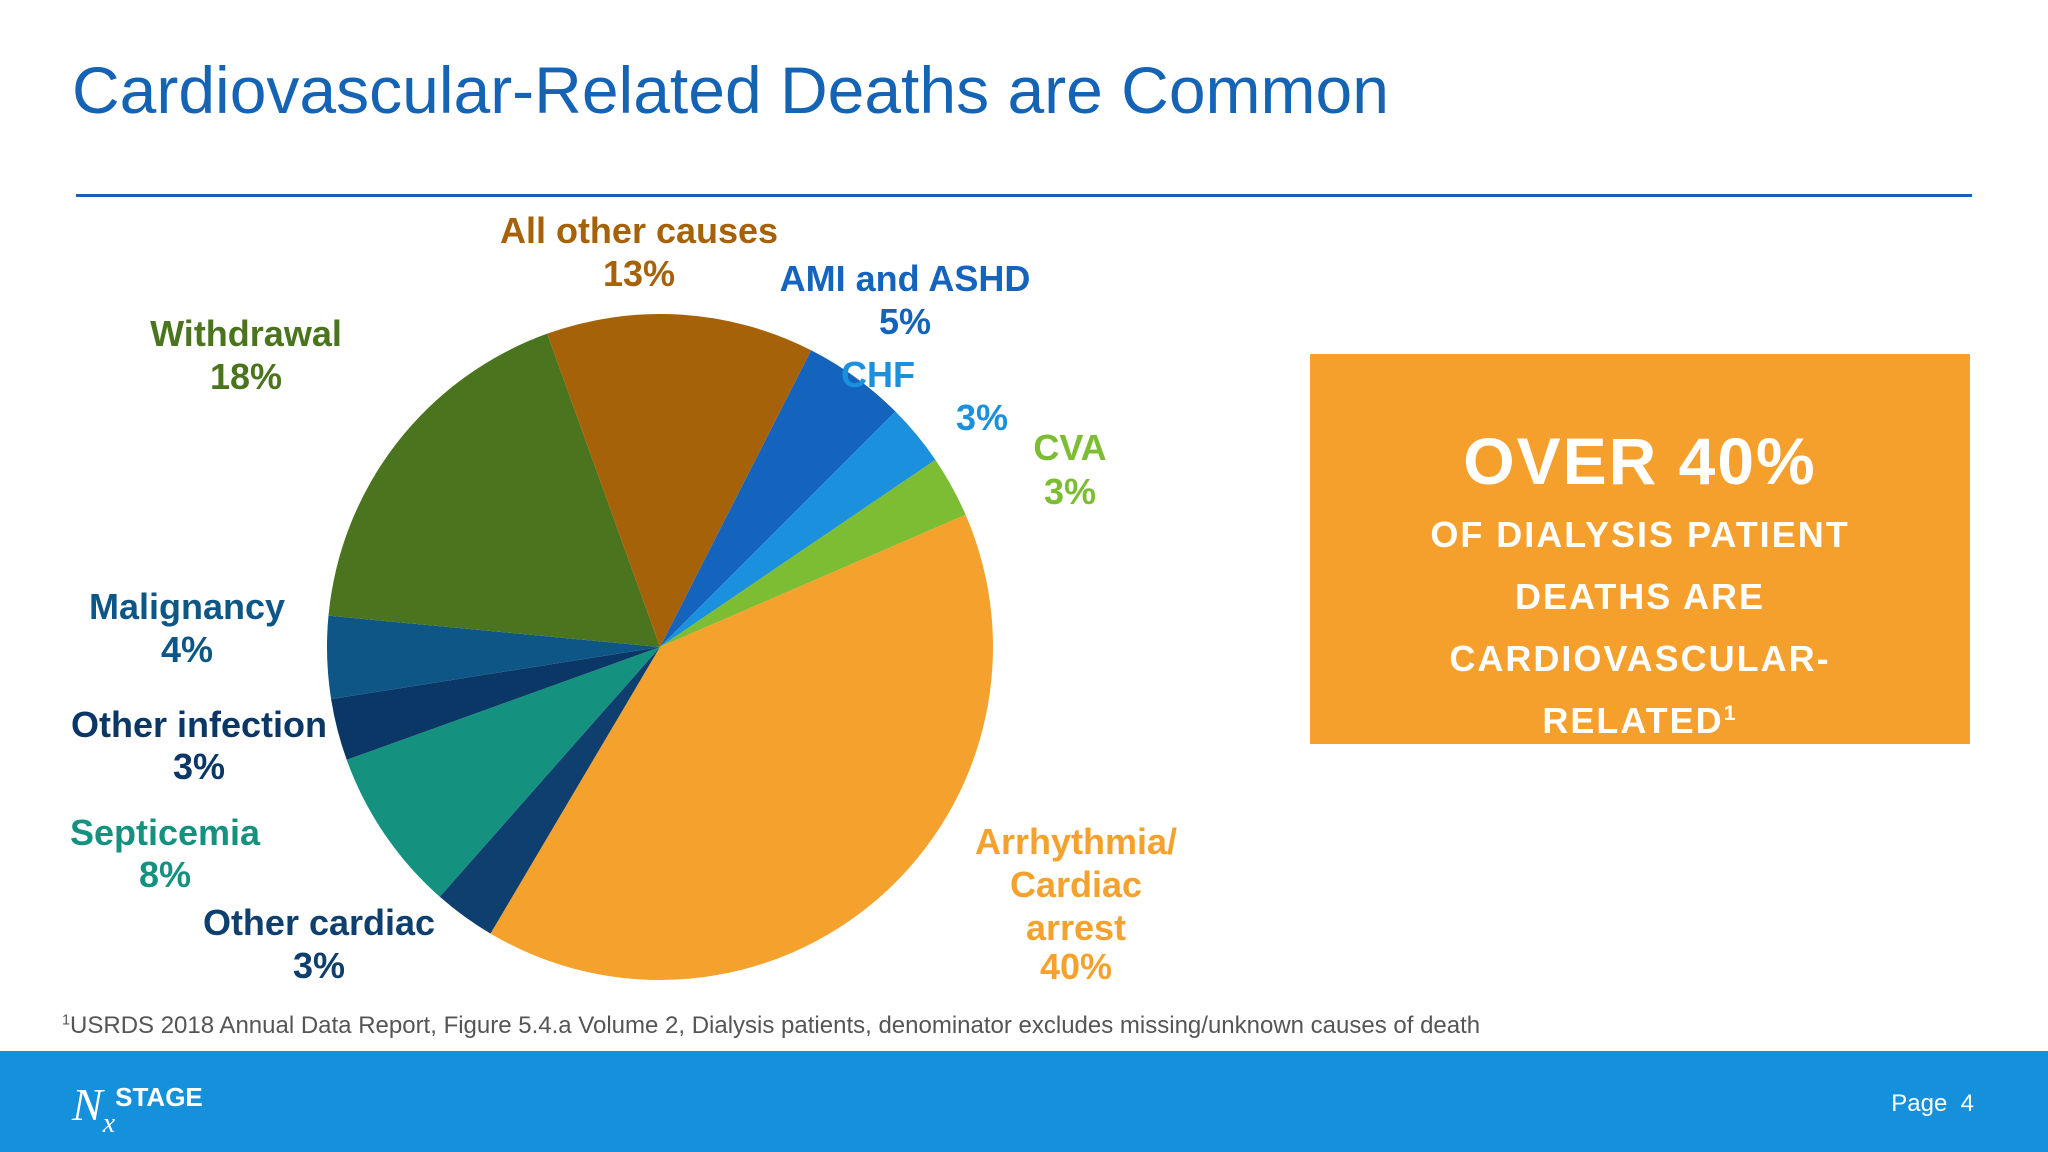 The width and height of the screenshot is (2048, 1152). I want to click on slide-title: Cardiovascular-Related Deaths are Common, so click(730, 90).